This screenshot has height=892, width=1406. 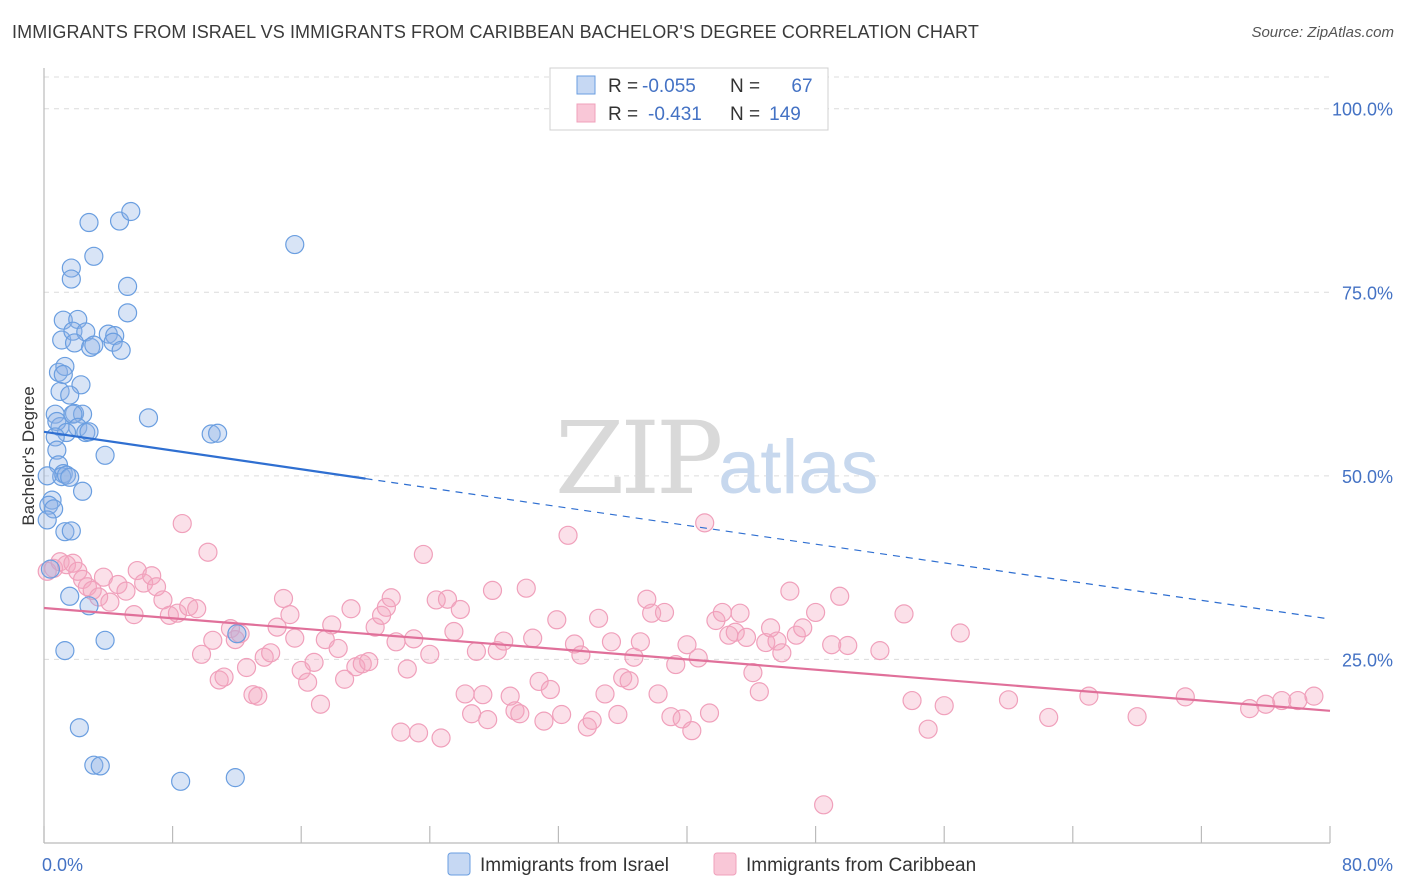 What do you see at coordinates (1362, 385) in the screenshot?
I see `y-tick-labels: 25.0% 50.0% 75.0% 100.0%` at bounding box center [1362, 385].